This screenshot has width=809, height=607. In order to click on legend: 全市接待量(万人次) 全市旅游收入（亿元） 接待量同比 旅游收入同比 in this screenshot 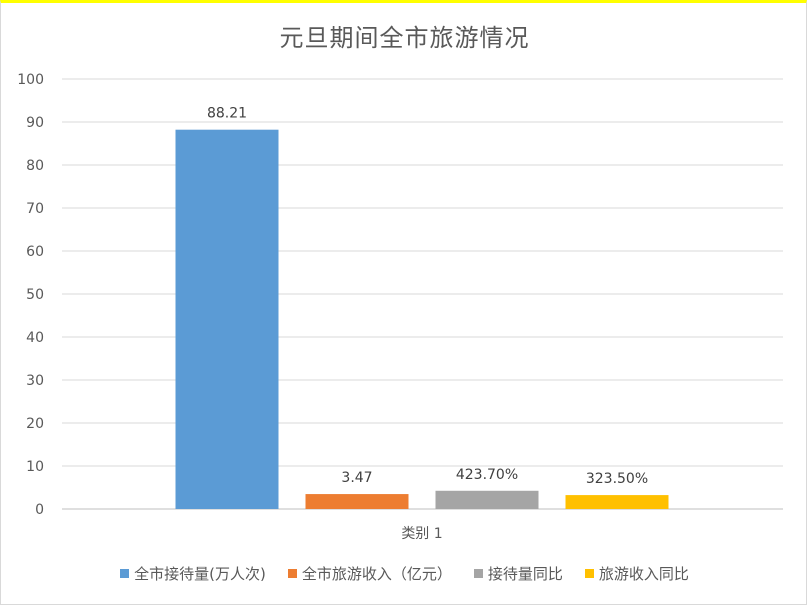, I will do `click(404, 573)`.